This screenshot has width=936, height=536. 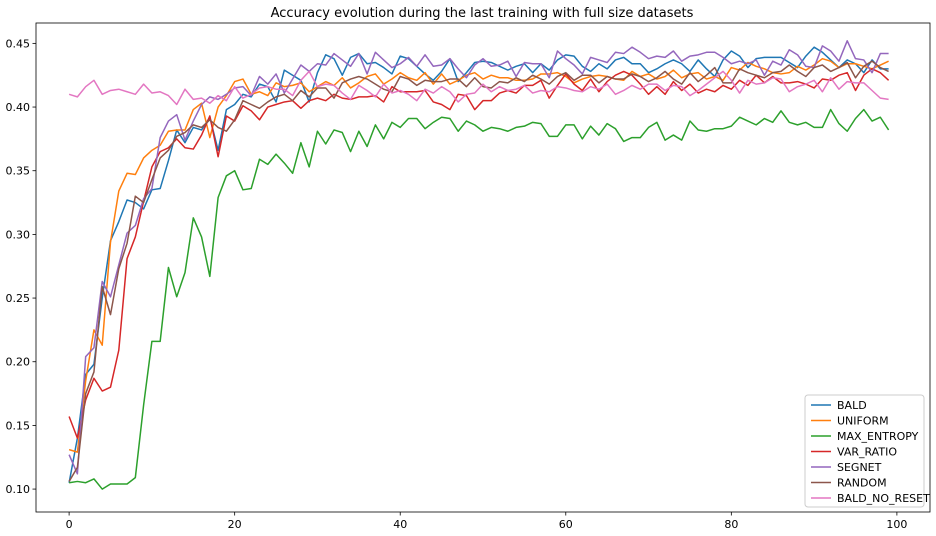 I want to click on x-tick-label: 20, so click(x=235, y=524).